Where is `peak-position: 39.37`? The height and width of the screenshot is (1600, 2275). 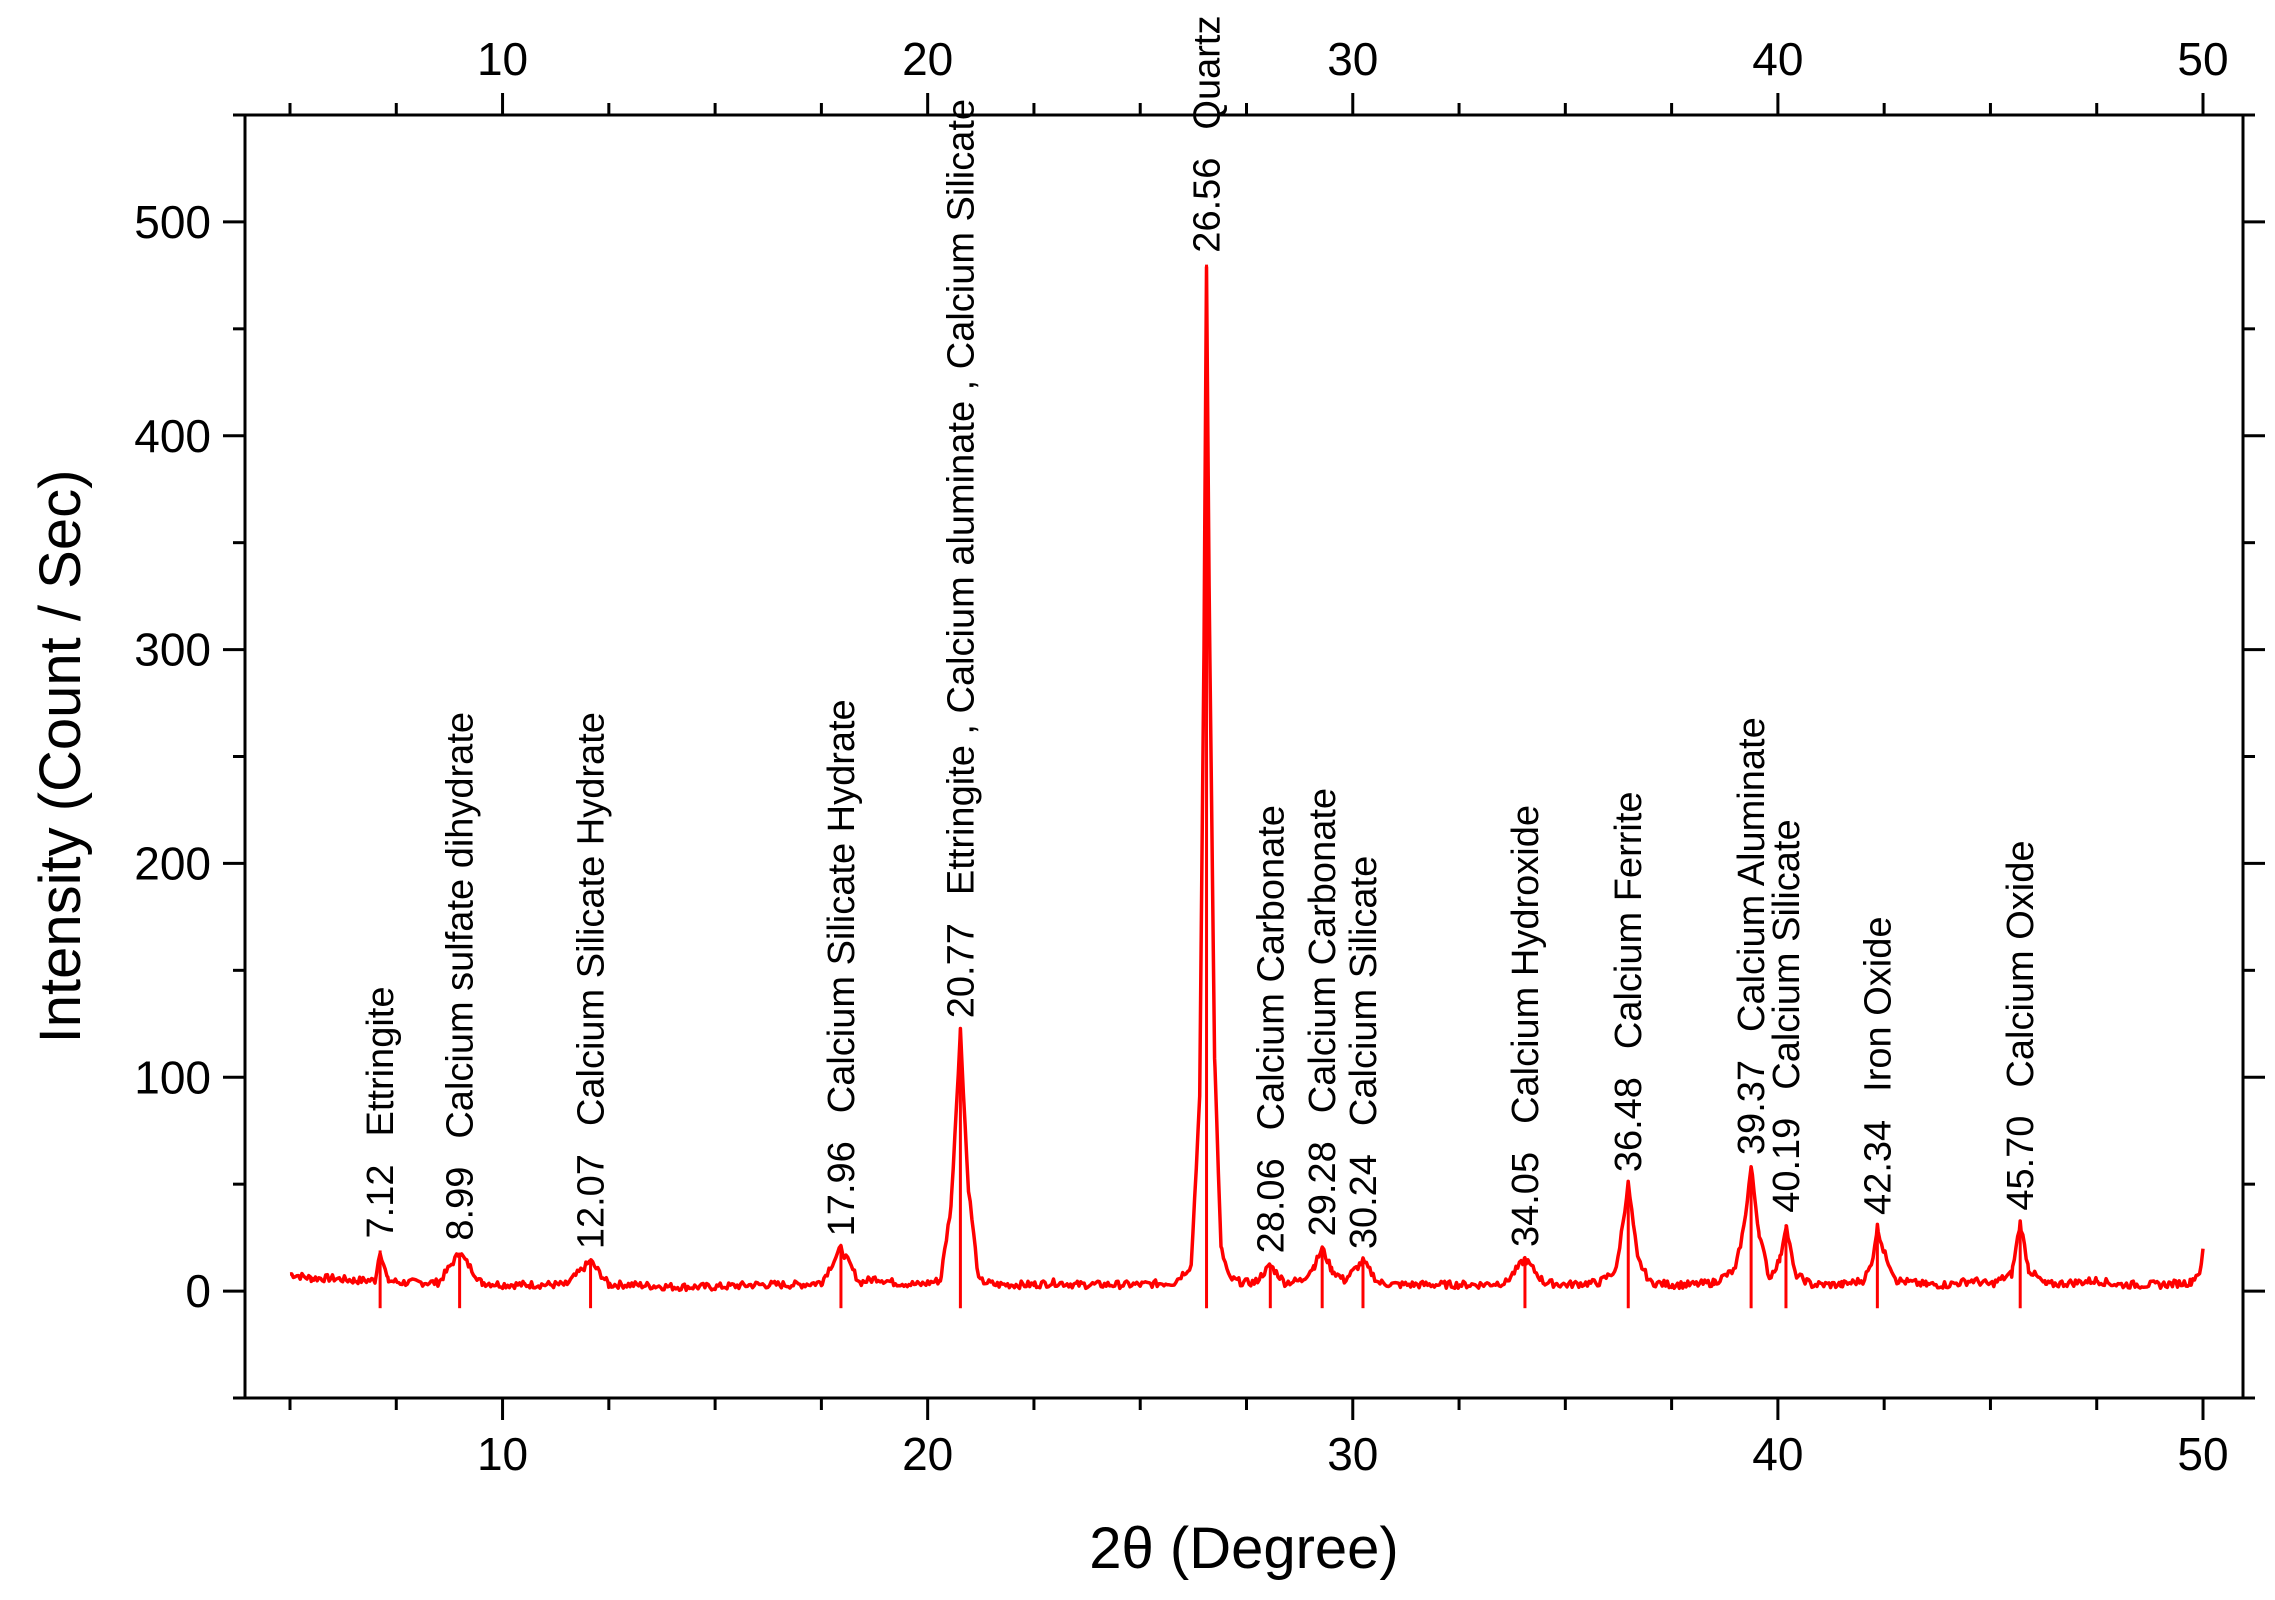 peak-position: 39.37 is located at coordinates (1752, 1107).